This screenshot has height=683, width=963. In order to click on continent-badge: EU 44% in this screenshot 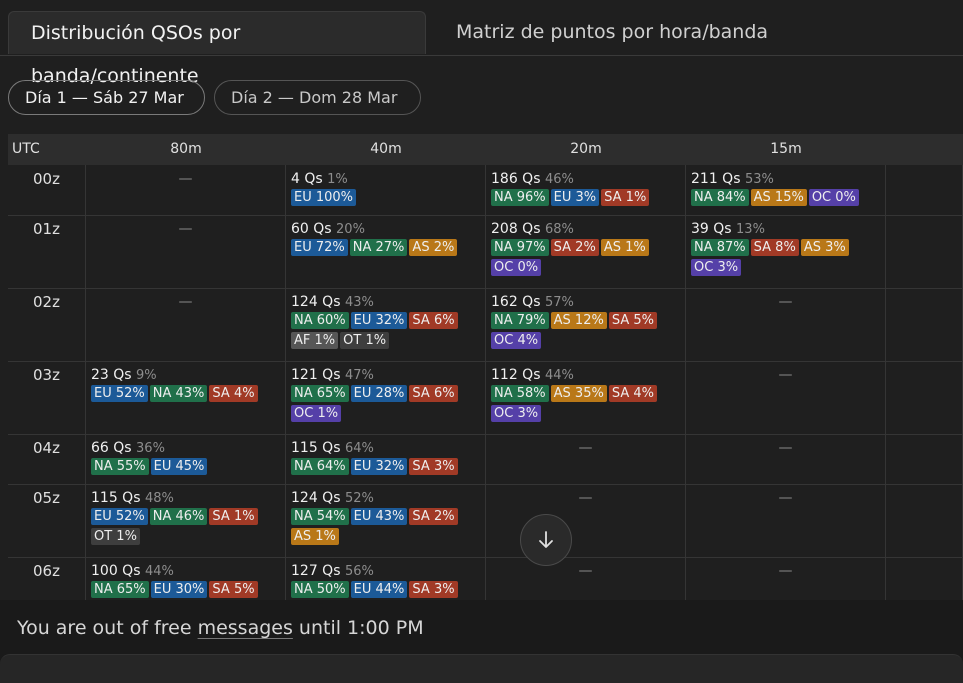, I will do `click(379, 589)`.